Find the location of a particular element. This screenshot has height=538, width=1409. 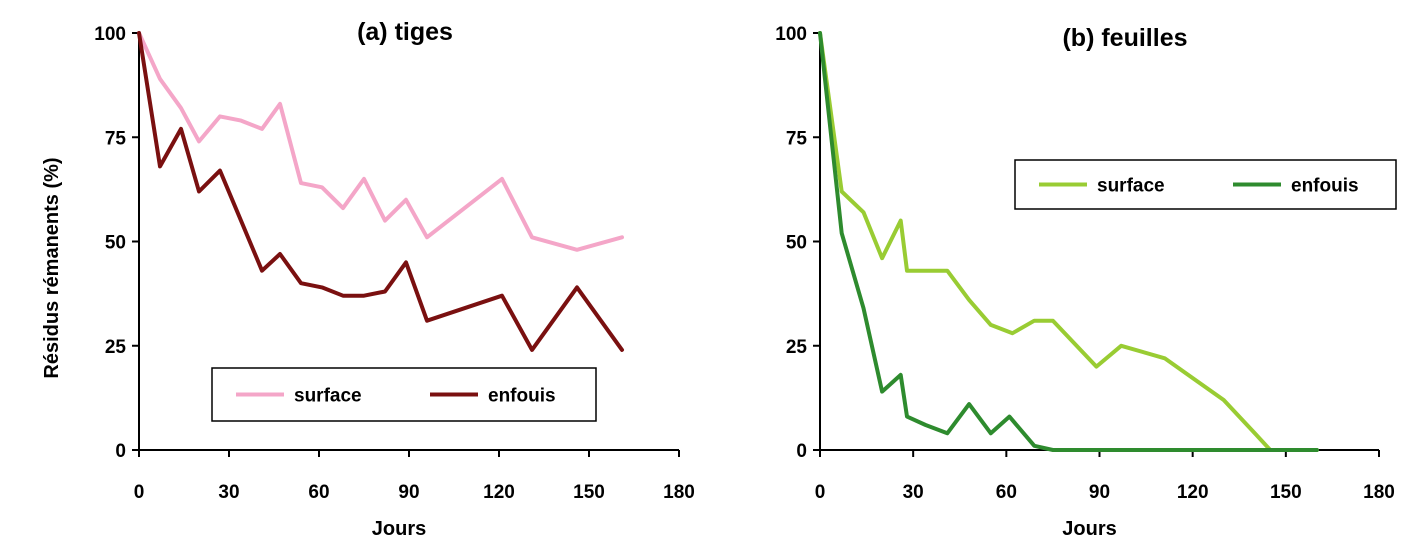

y-axis-label: Résidus rémanents (%) is located at coordinates (52, 267).